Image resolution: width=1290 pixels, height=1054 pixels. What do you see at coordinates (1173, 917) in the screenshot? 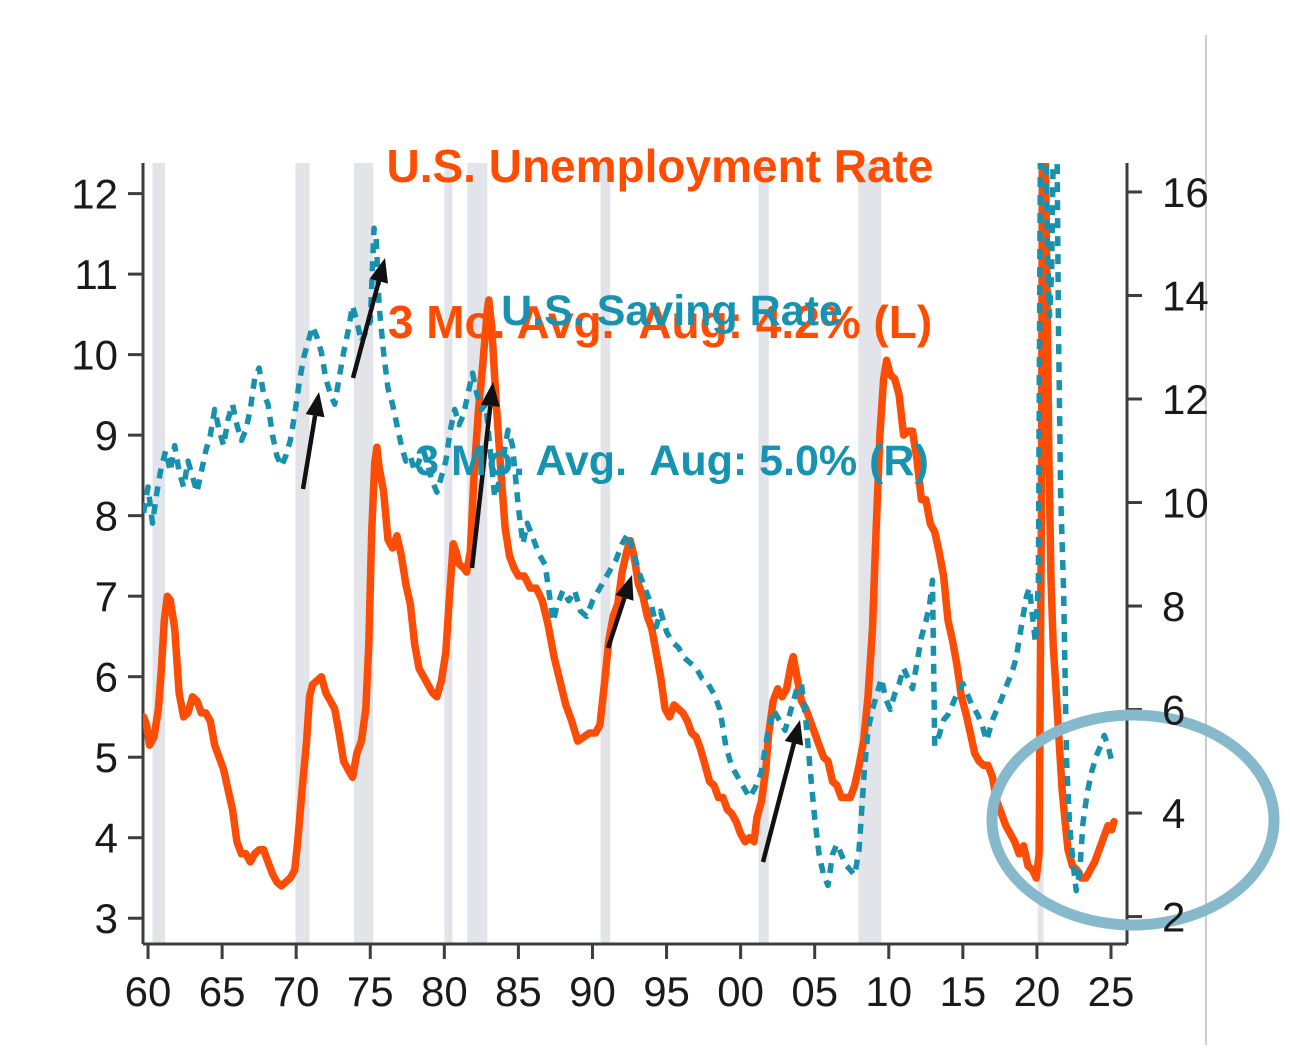
I see `right-axis-tick-label: 2` at bounding box center [1173, 917].